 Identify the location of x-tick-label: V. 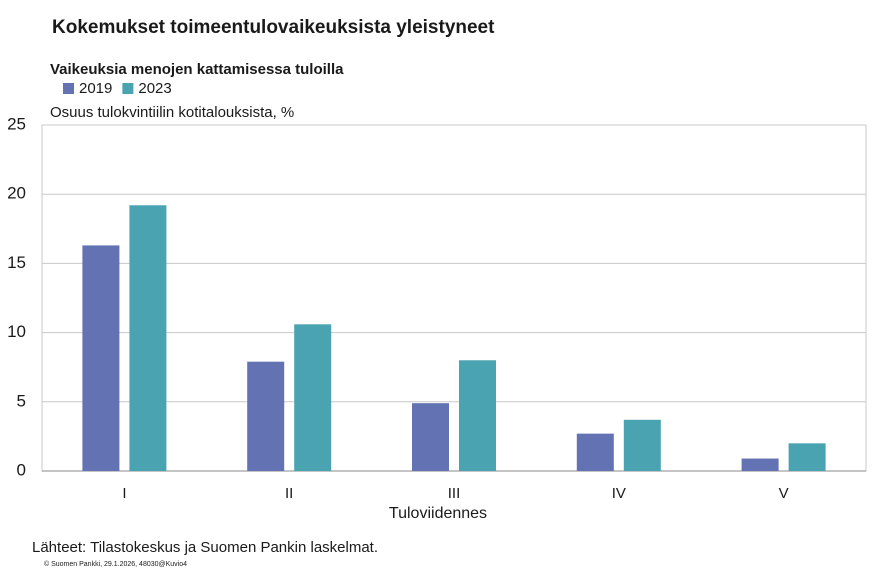
(784, 493).